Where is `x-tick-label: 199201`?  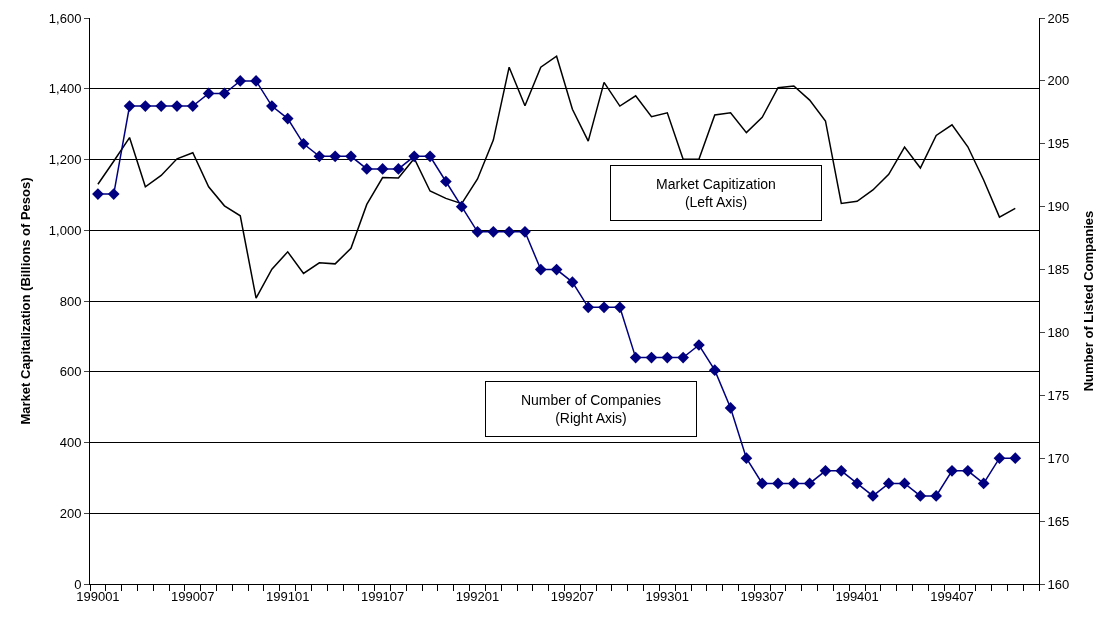 x-tick-label: 199201 is located at coordinates (477, 596).